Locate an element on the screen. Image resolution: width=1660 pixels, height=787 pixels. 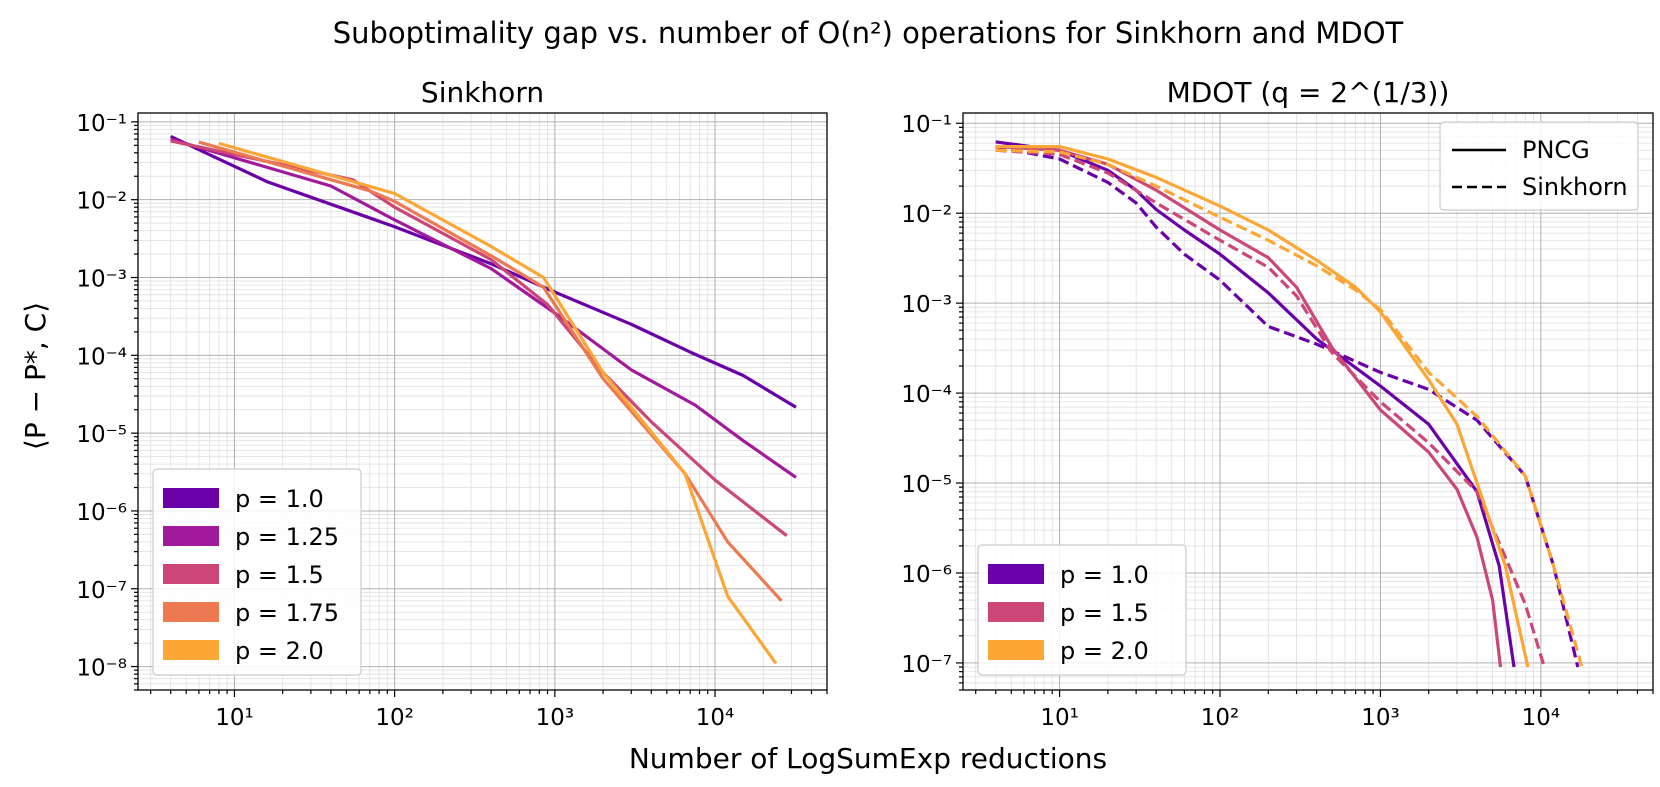
series-line-1-0-solid is located at coordinates (483, 271).